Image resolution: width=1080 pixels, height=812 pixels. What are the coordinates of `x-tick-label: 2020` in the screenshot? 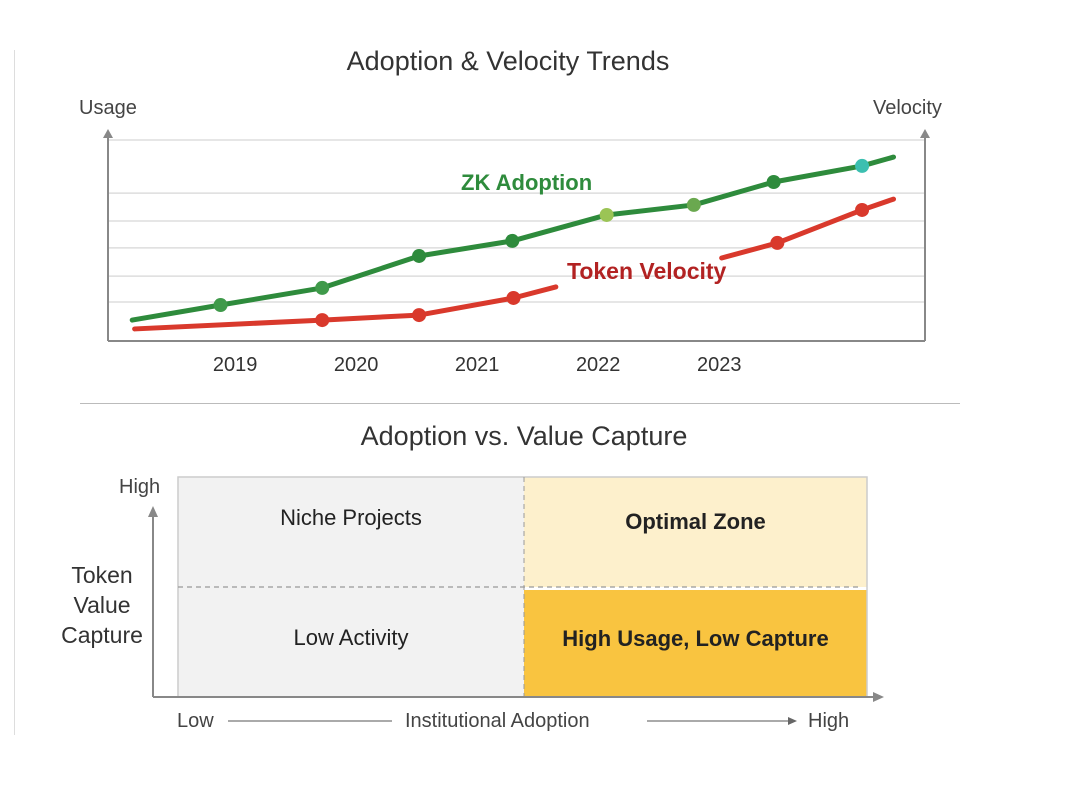 It's located at (356, 365).